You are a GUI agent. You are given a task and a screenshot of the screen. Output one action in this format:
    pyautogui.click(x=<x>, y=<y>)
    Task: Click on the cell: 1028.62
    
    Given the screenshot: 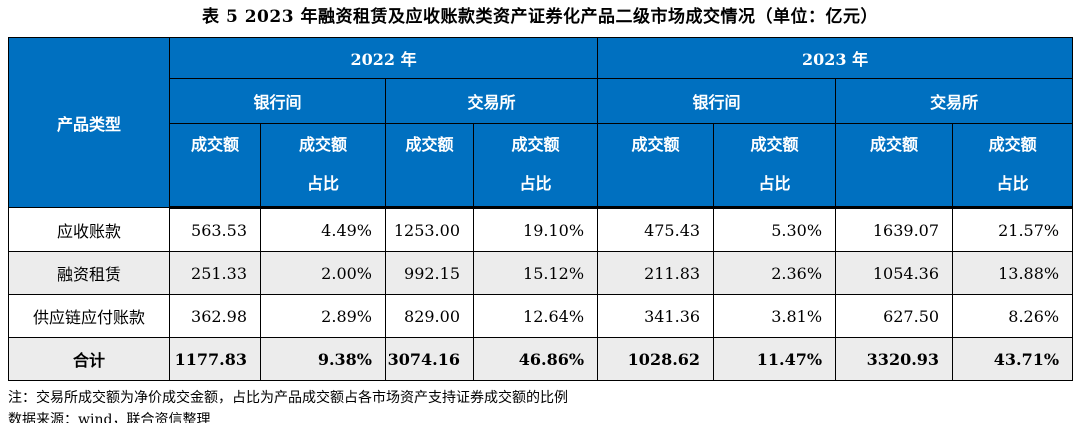 What is the action you would take?
    pyautogui.click(x=656, y=359)
    